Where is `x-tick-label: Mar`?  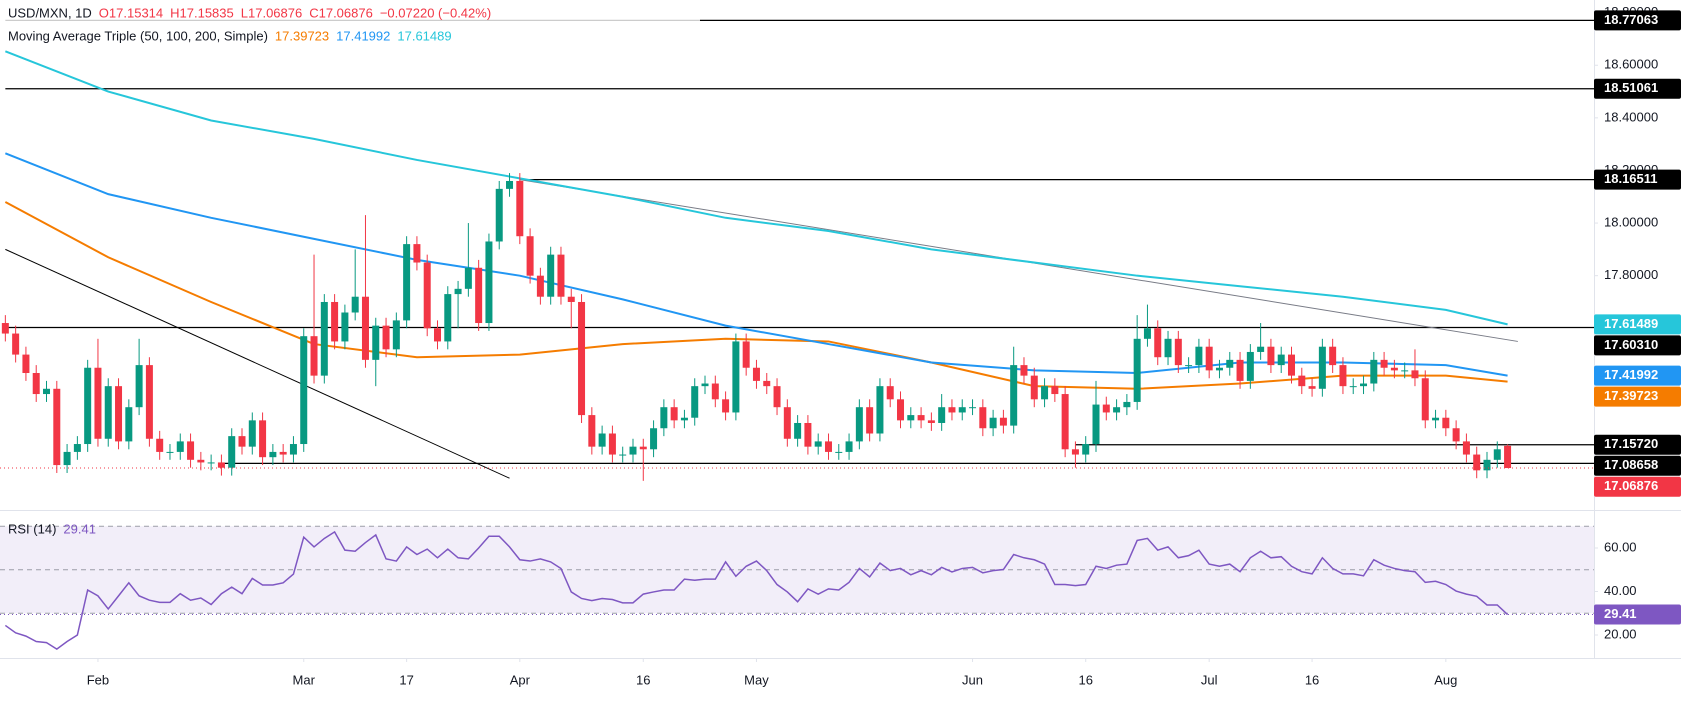 x-tick-label: Mar is located at coordinates (304, 679).